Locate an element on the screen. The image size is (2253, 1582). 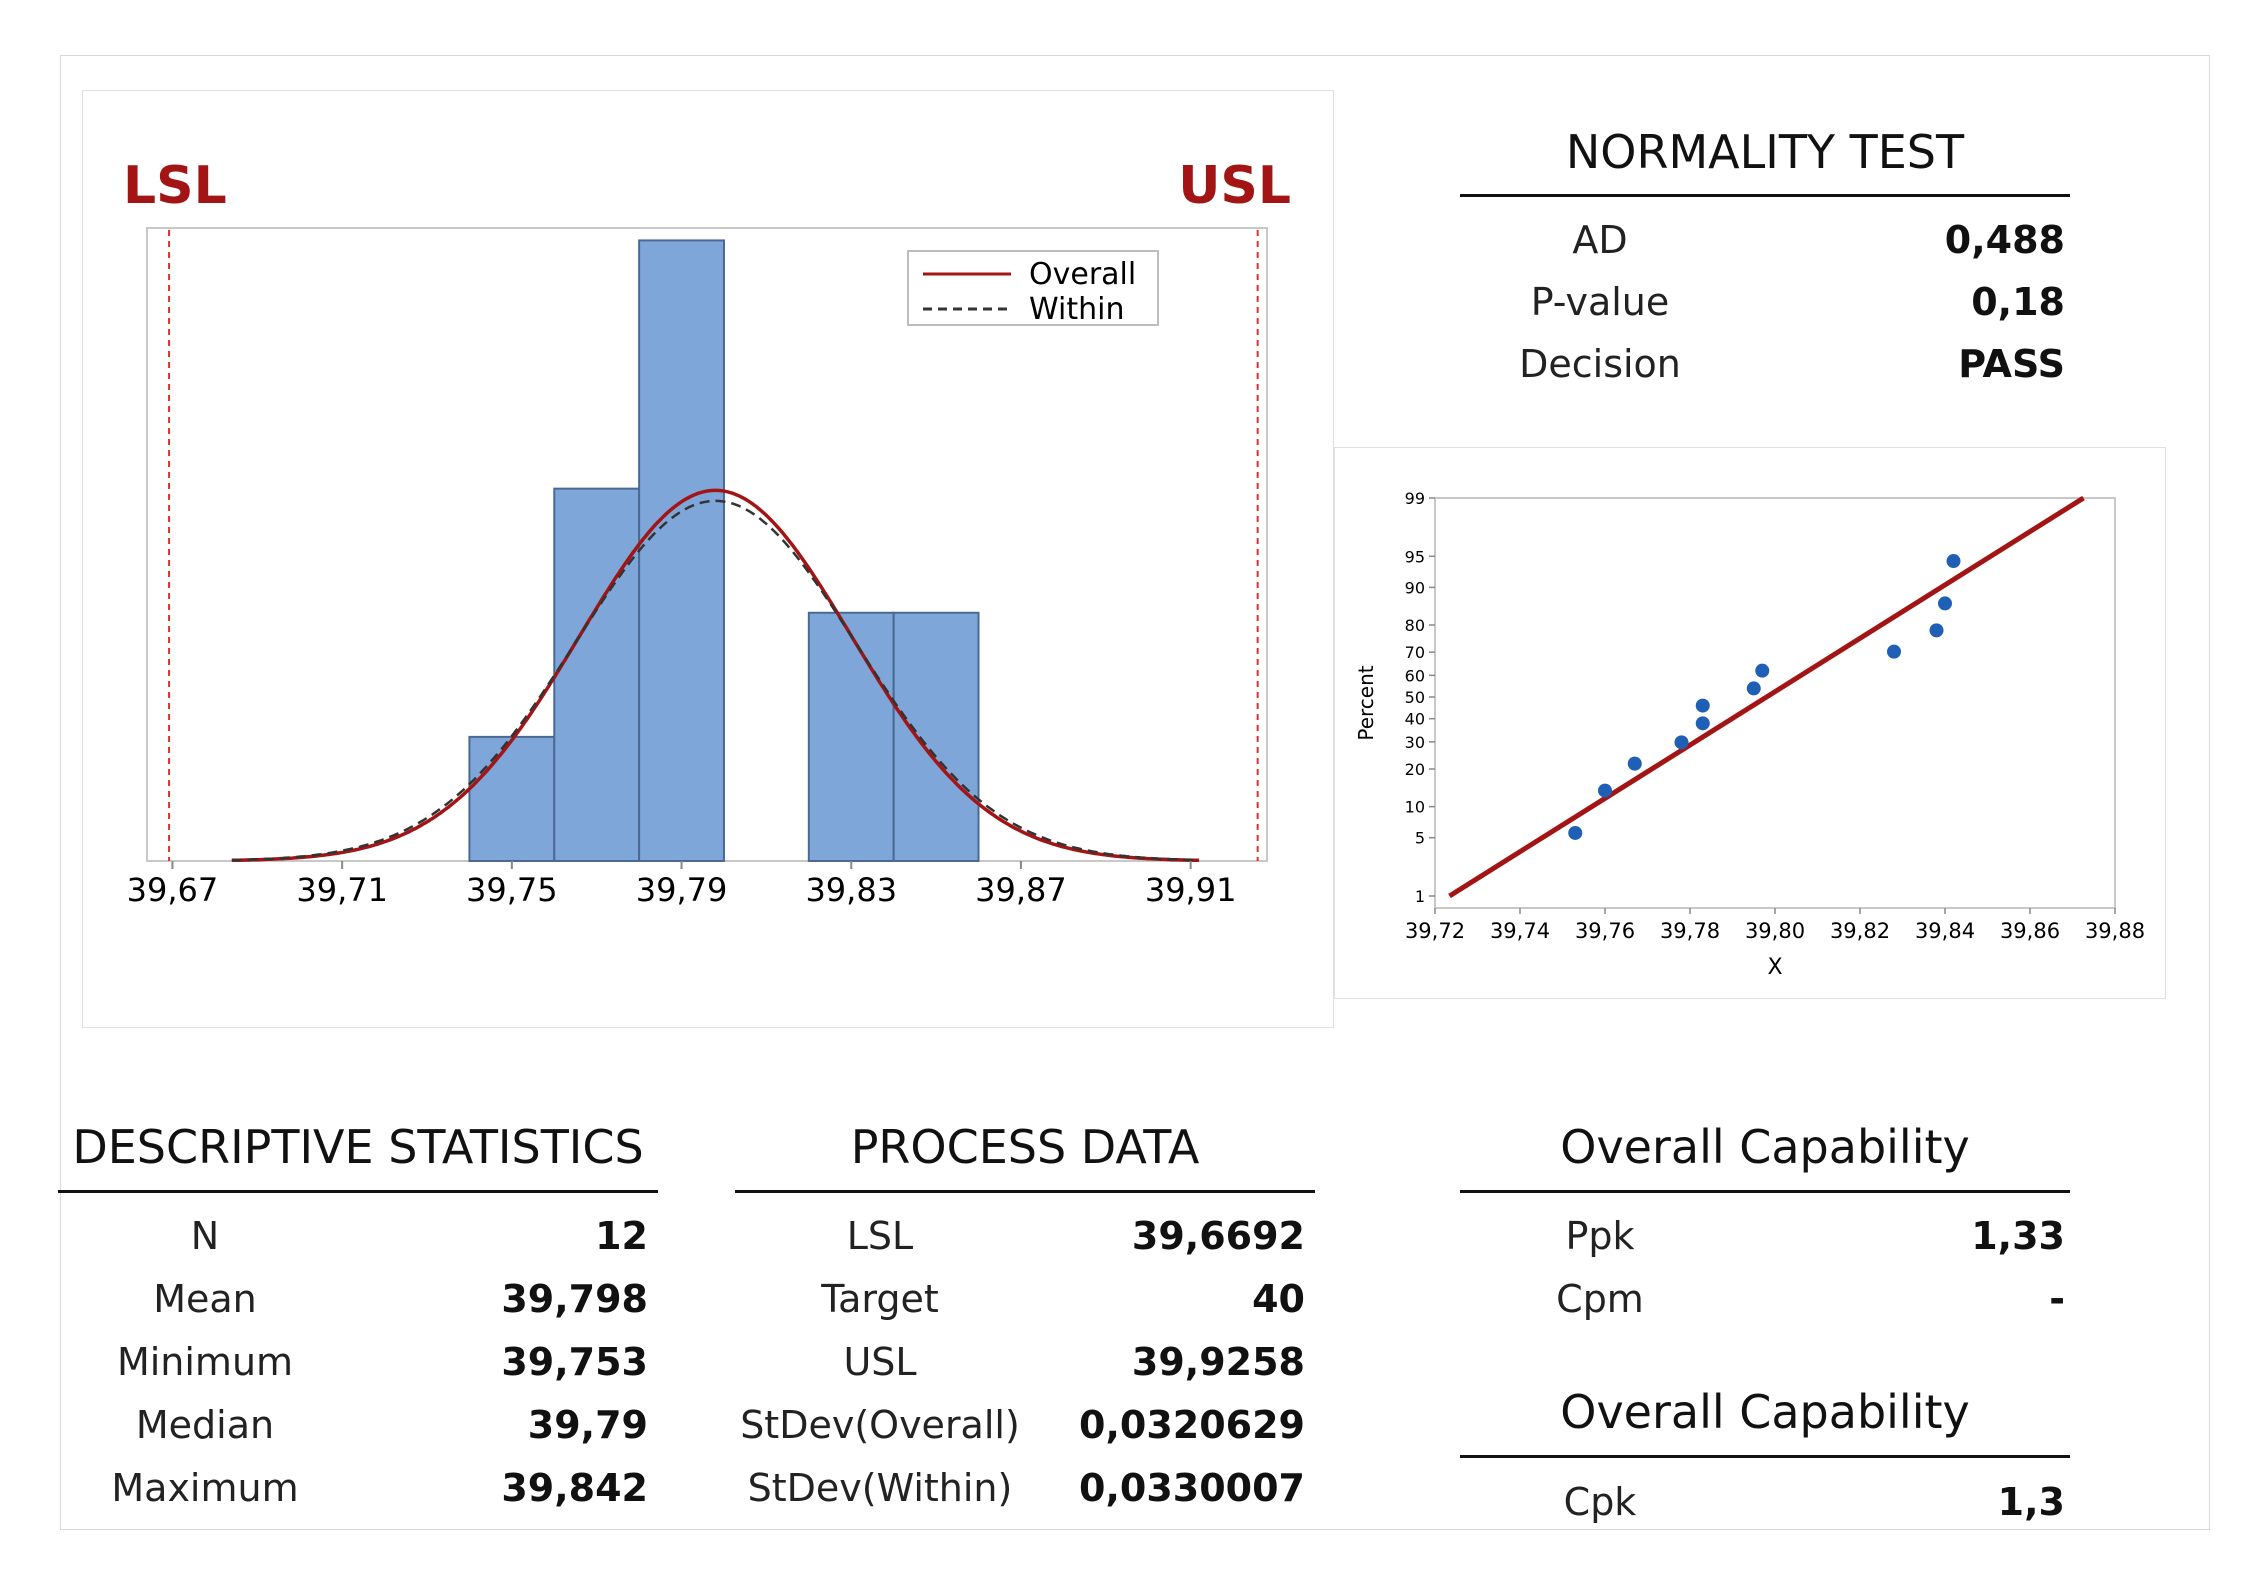
capability-row-label: Cpm is located at coordinates (1600, 1299).